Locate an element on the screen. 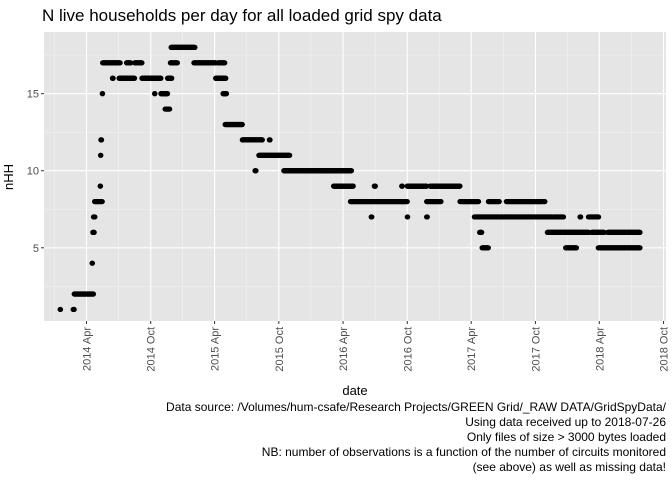  x-tick-label: 2014 Apr is located at coordinates (87, 349).